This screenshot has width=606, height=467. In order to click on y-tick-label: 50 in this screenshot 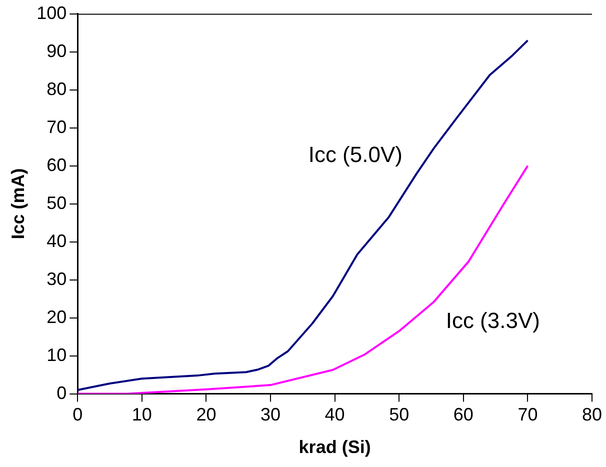, I will do `click(56, 202)`.